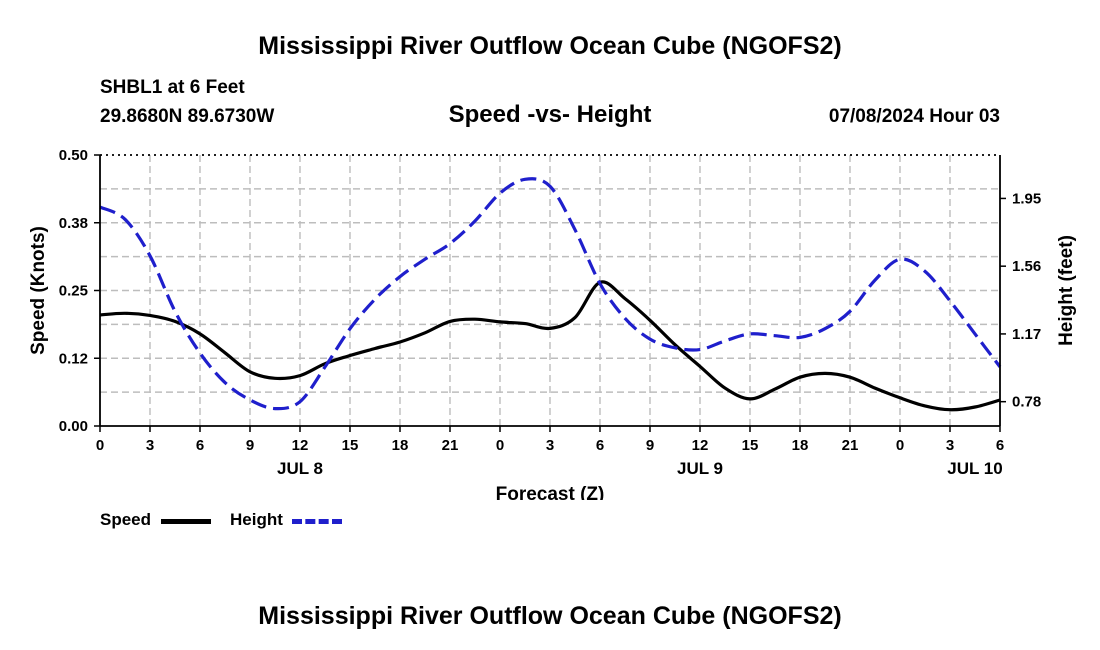 This screenshot has height=650, width=1100. What do you see at coordinates (1026, 266) in the screenshot?
I see `y2-tick-label: 1.56` at bounding box center [1026, 266].